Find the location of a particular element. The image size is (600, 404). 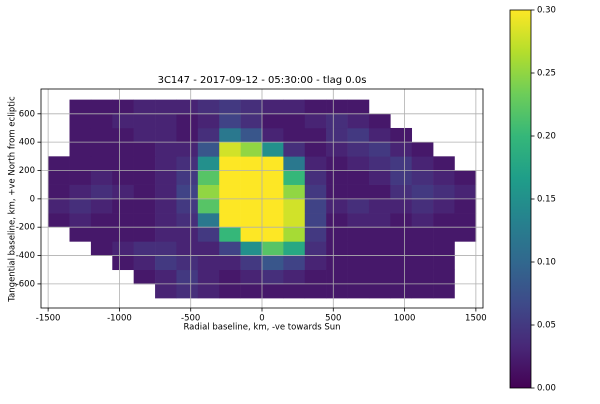

colorbar-tick-label: 0.15 is located at coordinates (546, 200).